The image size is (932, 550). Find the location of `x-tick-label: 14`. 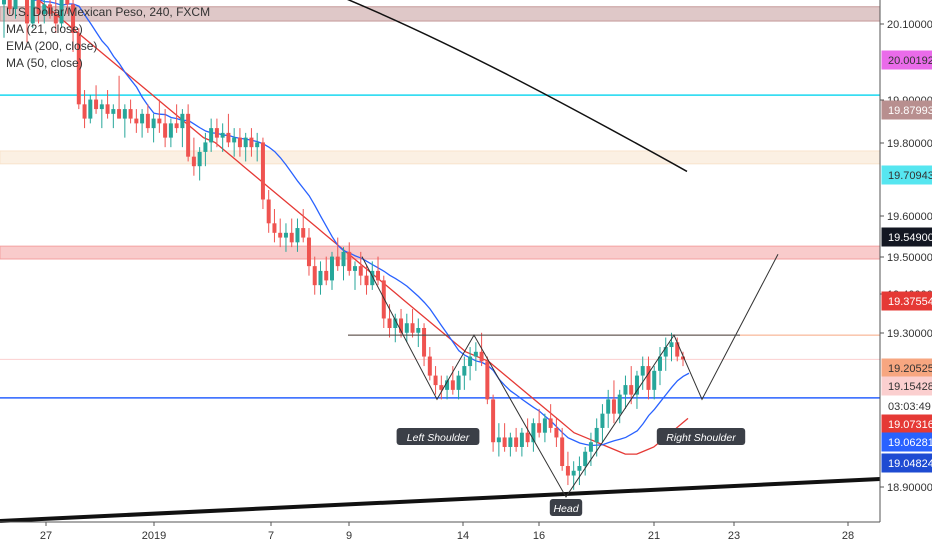

x-tick-label: 14 is located at coordinates (463, 536).